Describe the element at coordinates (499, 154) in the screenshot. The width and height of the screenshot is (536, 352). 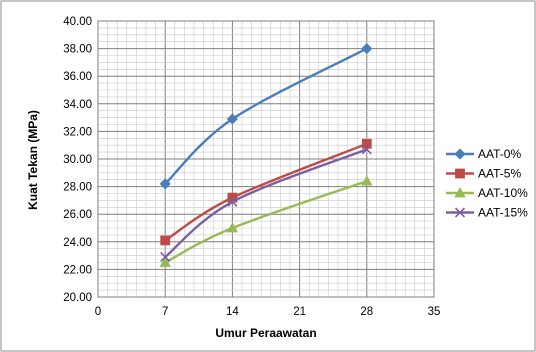
I see `legend-label: AAT-0%` at that location.